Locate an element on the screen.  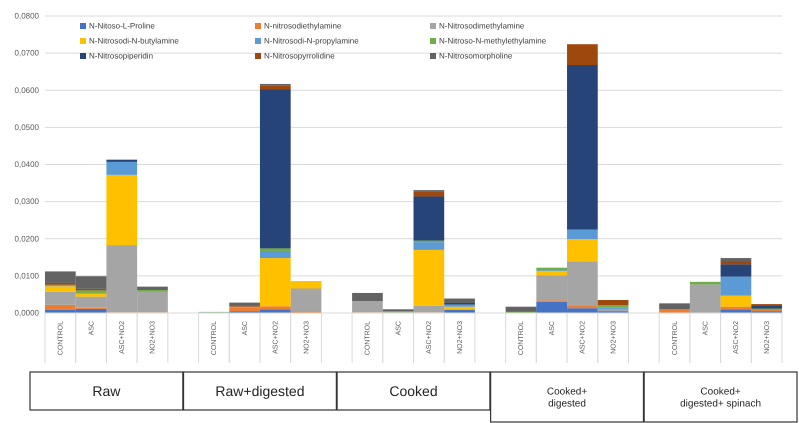
y-tick-label: 0,0300 is located at coordinates (27, 201).